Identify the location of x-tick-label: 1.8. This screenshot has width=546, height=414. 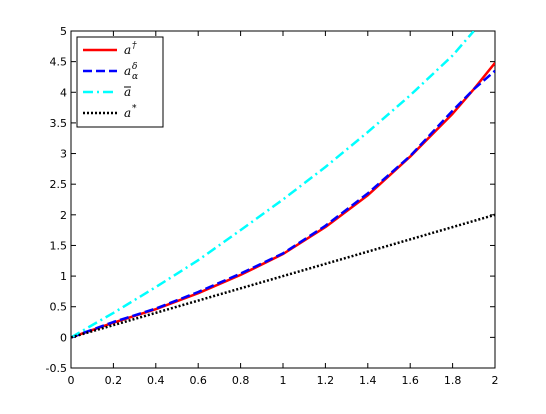
(453, 380).